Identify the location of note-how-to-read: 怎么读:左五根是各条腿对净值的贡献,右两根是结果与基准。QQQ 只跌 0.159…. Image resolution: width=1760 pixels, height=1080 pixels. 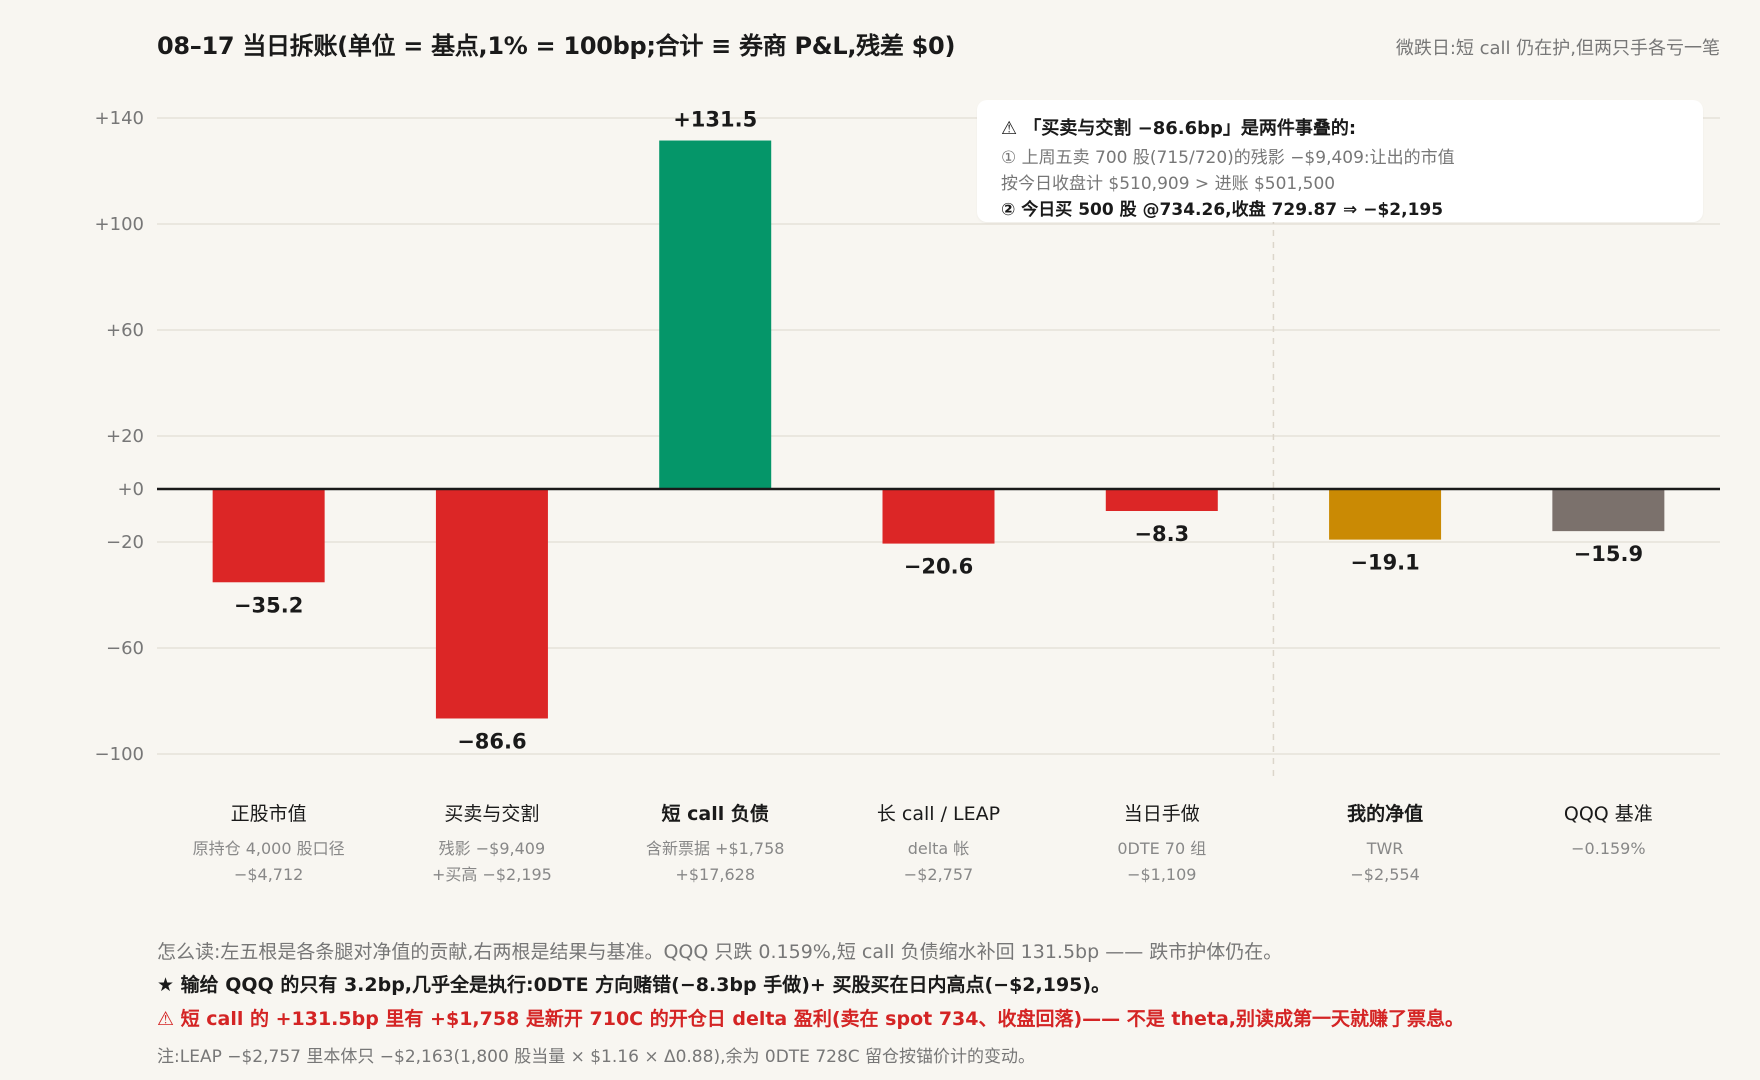
(720, 952).